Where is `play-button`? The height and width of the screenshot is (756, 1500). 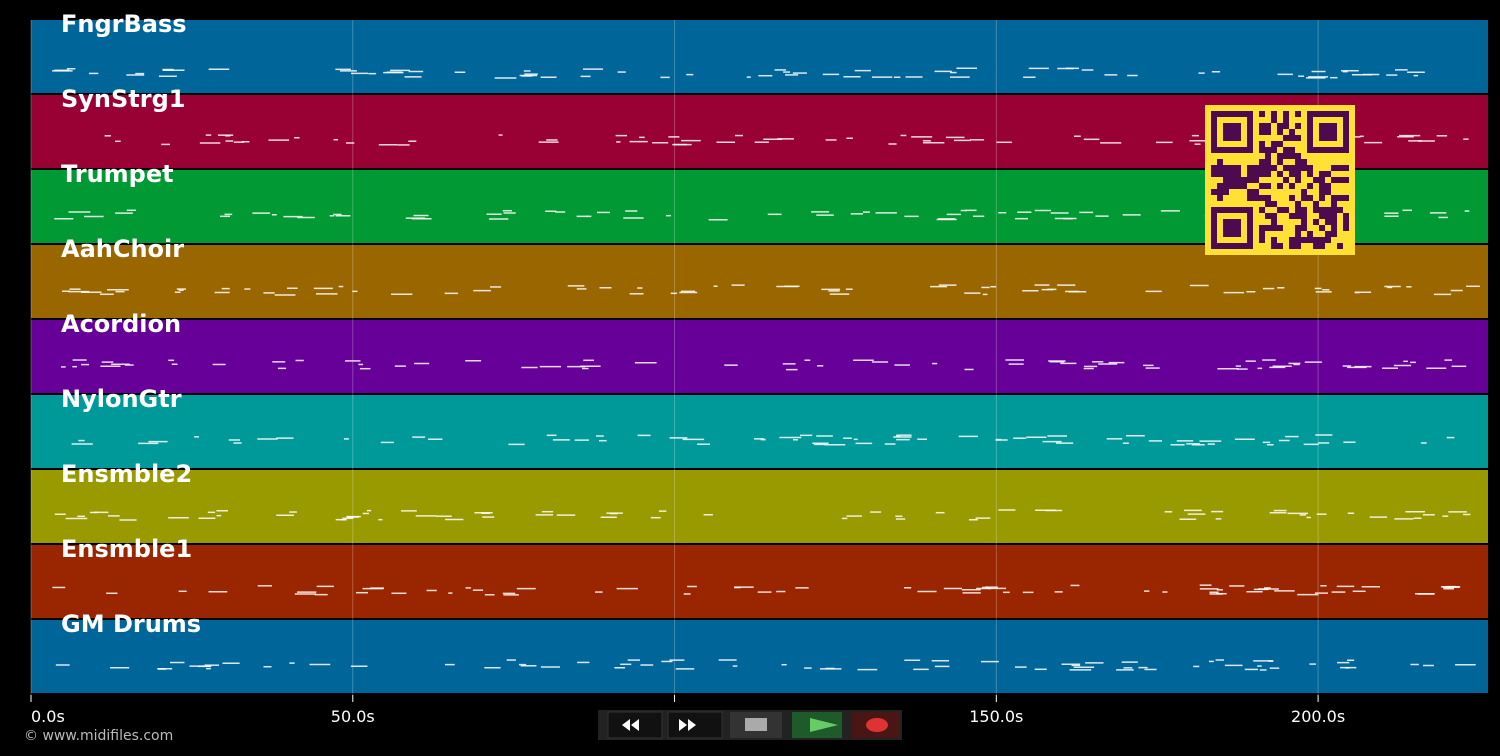 play-button is located at coordinates (817, 725).